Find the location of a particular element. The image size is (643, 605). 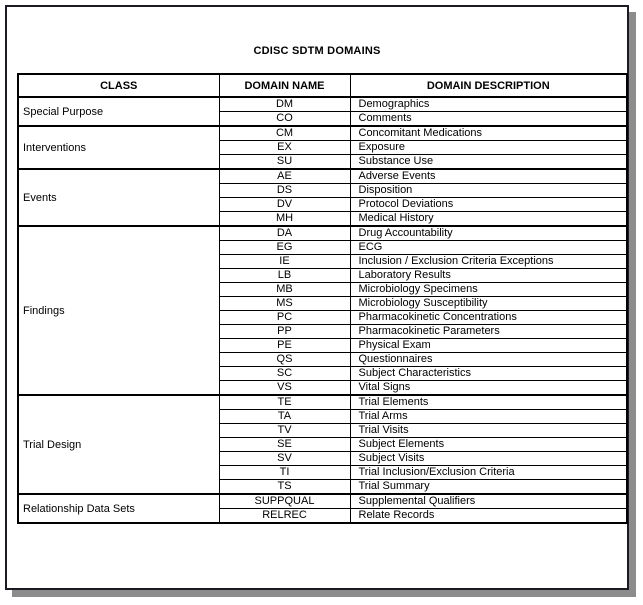

domain-name-cell: TA is located at coordinates (284, 416).